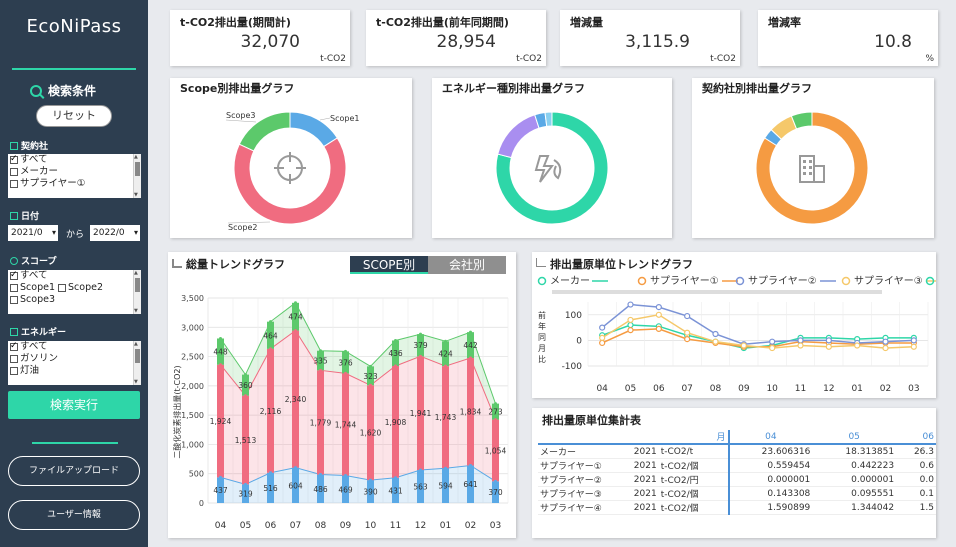  Describe the element at coordinates (74, 371) in the screenshot. I see `energy-option-kerosene: 灯油` at that location.